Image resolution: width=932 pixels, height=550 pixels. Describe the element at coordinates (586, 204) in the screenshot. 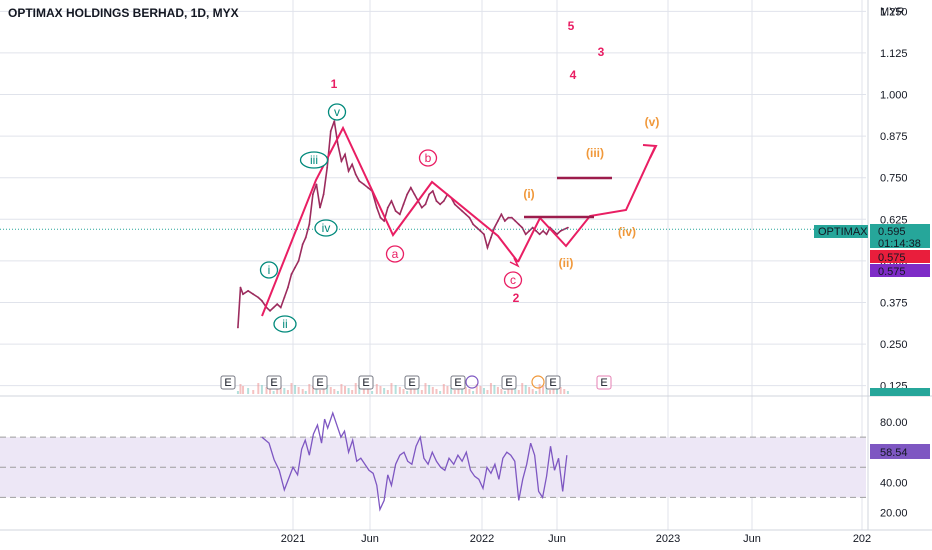

I see `projection-line` at that location.